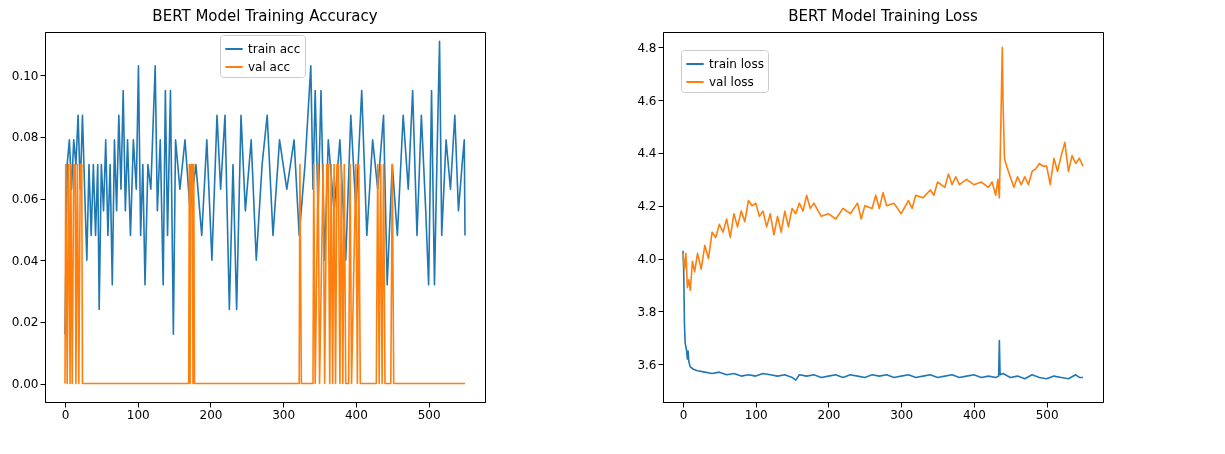 This screenshot has width=1225, height=454. Describe the element at coordinates (883, 315) in the screenshot. I see `line-series` at that location.